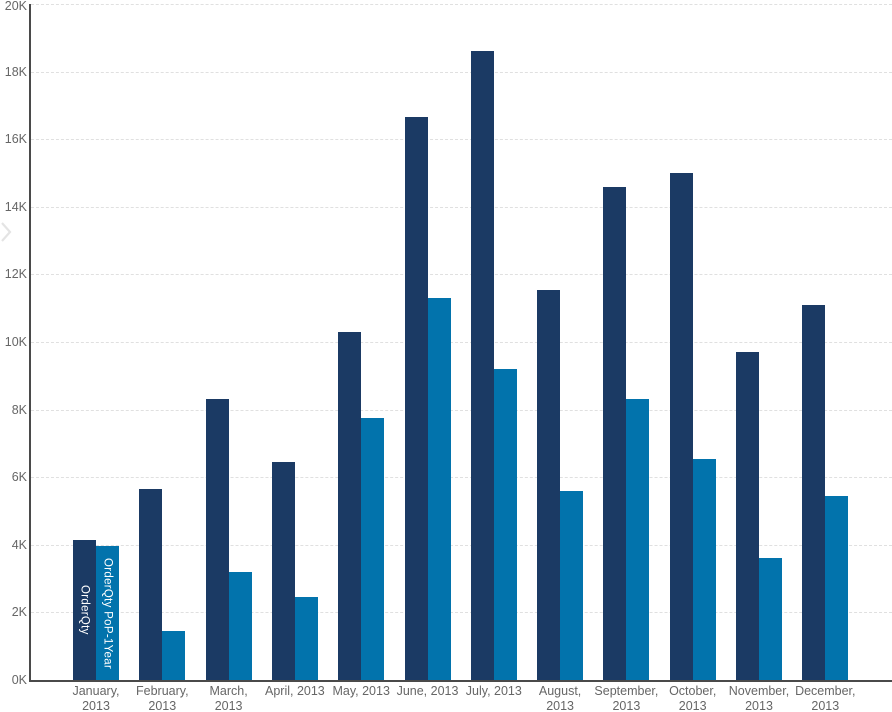 The width and height of the screenshot is (892, 712). Describe the element at coordinates (15, 274) in the screenshot. I see `y-tick-label-12k: 12K` at that location.